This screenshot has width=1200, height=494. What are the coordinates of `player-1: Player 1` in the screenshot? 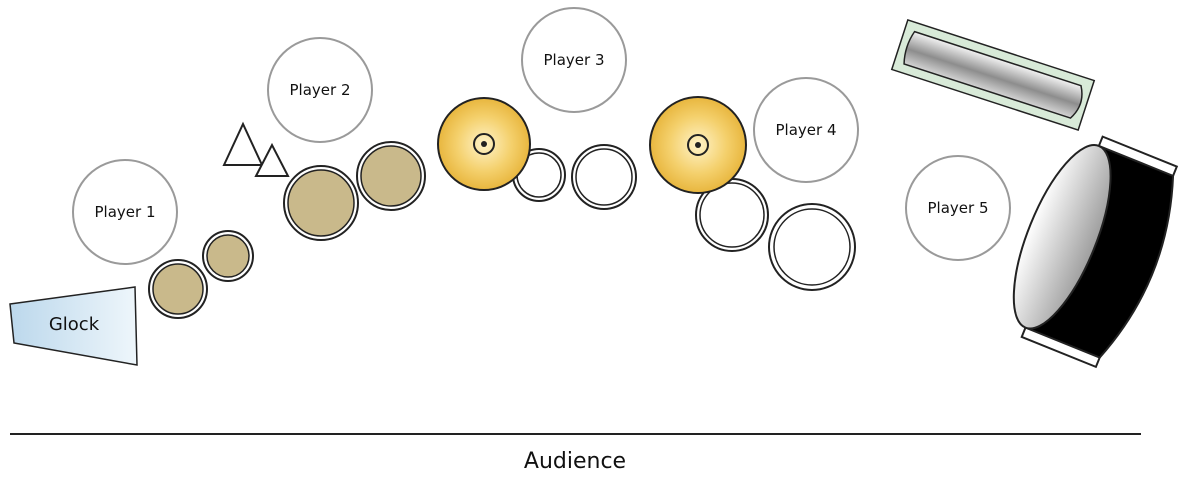 It's located at (125, 212).